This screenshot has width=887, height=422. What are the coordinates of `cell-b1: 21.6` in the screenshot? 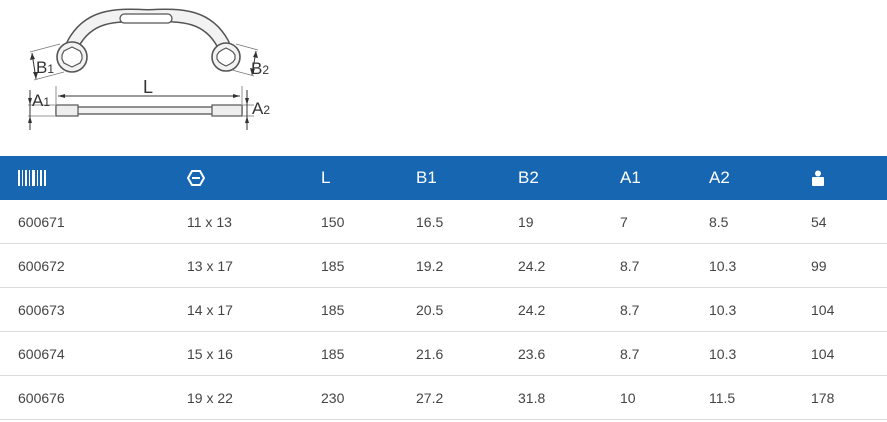 It's located at (430, 354).